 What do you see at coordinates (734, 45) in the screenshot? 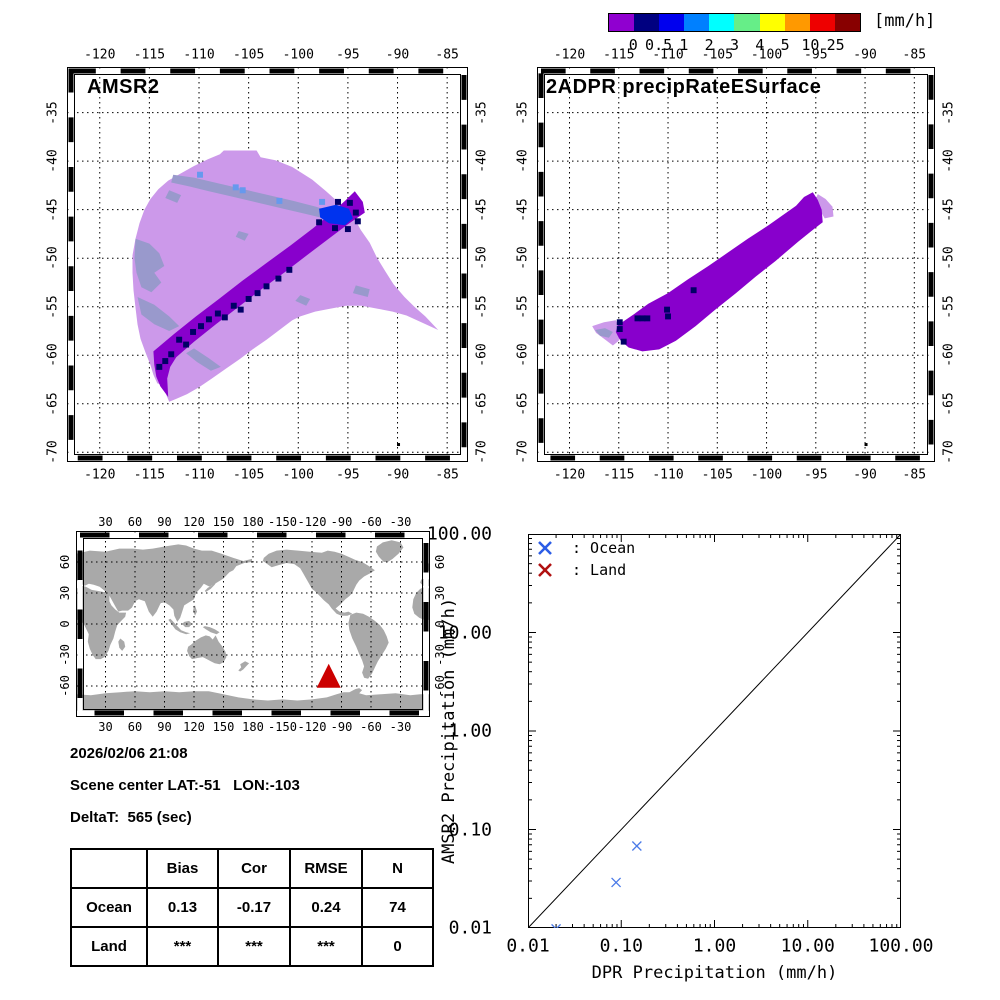
I see `colorbar-tick-label: 3` at bounding box center [734, 45].